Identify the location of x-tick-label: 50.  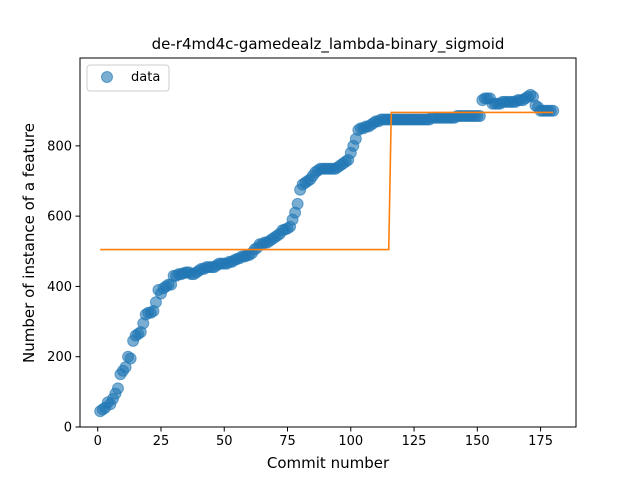
(224, 441).